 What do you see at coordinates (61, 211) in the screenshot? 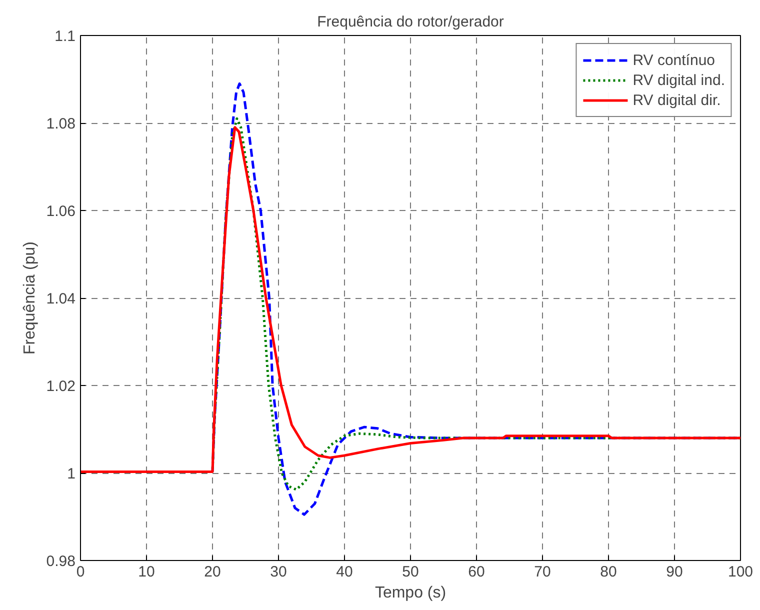
I see `y-tick-label: 1.06` at bounding box center [61, 211].